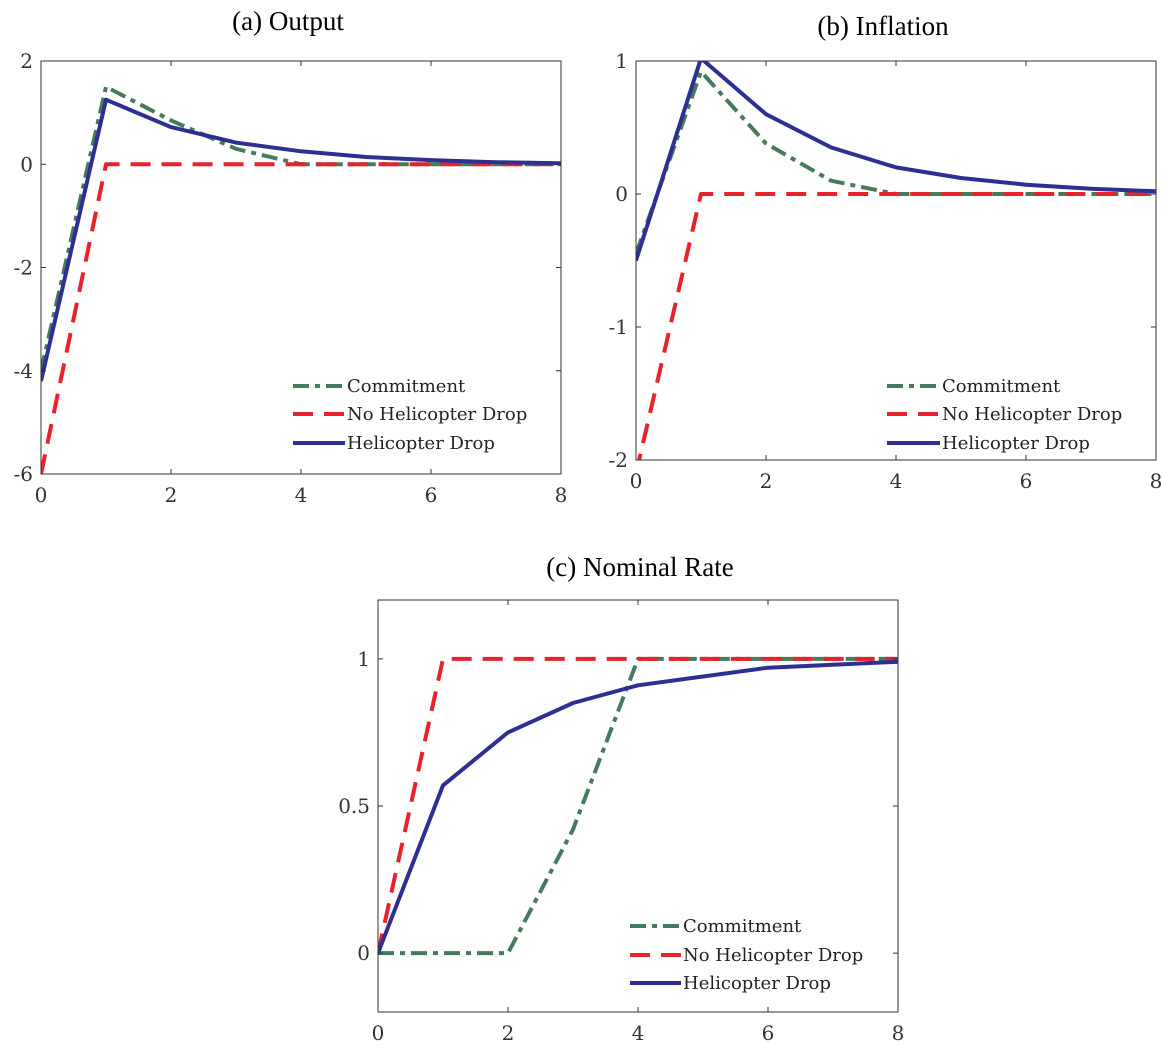 The height and width of the screenshot is (1047, 1163). What do you see at coordinates (26, 61) in the screenshot?
I see `y-tick-label: 2` at bounding box center [26, 61].